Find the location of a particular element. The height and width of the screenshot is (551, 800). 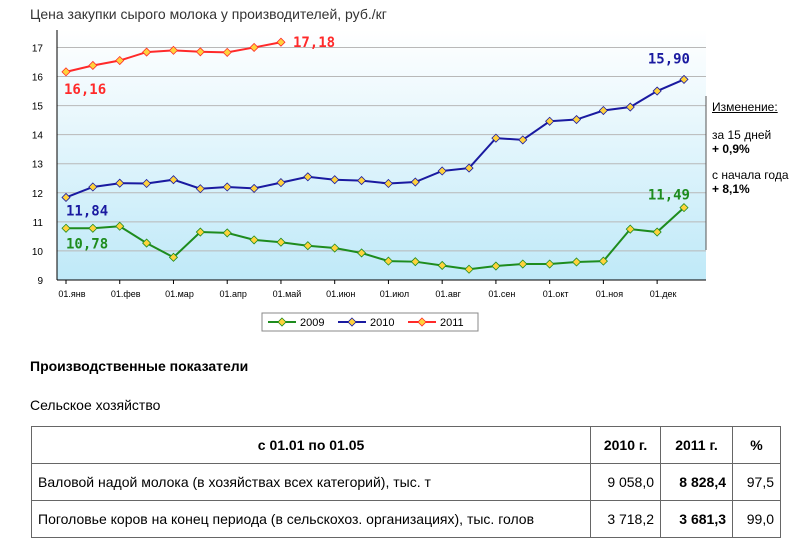

table-cell-percent: 99,0 is located at coordinates (756, 519).